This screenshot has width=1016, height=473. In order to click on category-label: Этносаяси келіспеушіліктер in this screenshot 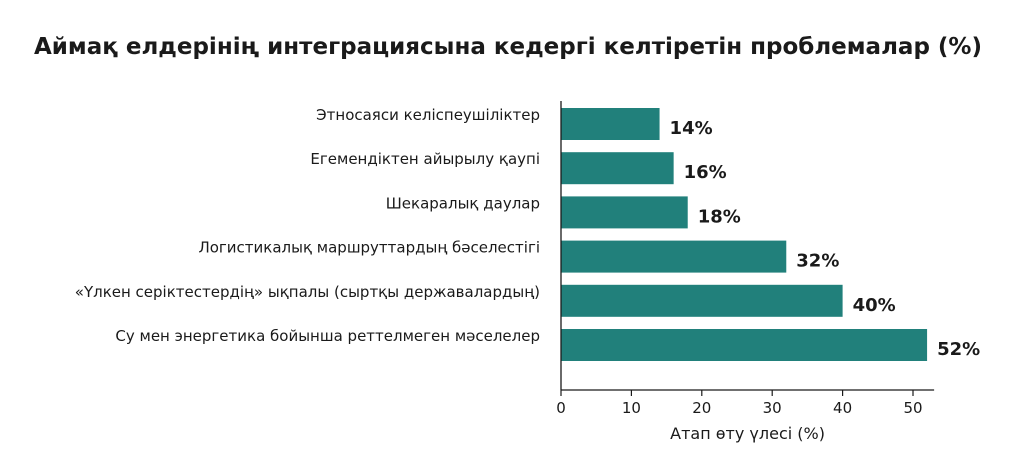, I will do `click(428, 115)`.